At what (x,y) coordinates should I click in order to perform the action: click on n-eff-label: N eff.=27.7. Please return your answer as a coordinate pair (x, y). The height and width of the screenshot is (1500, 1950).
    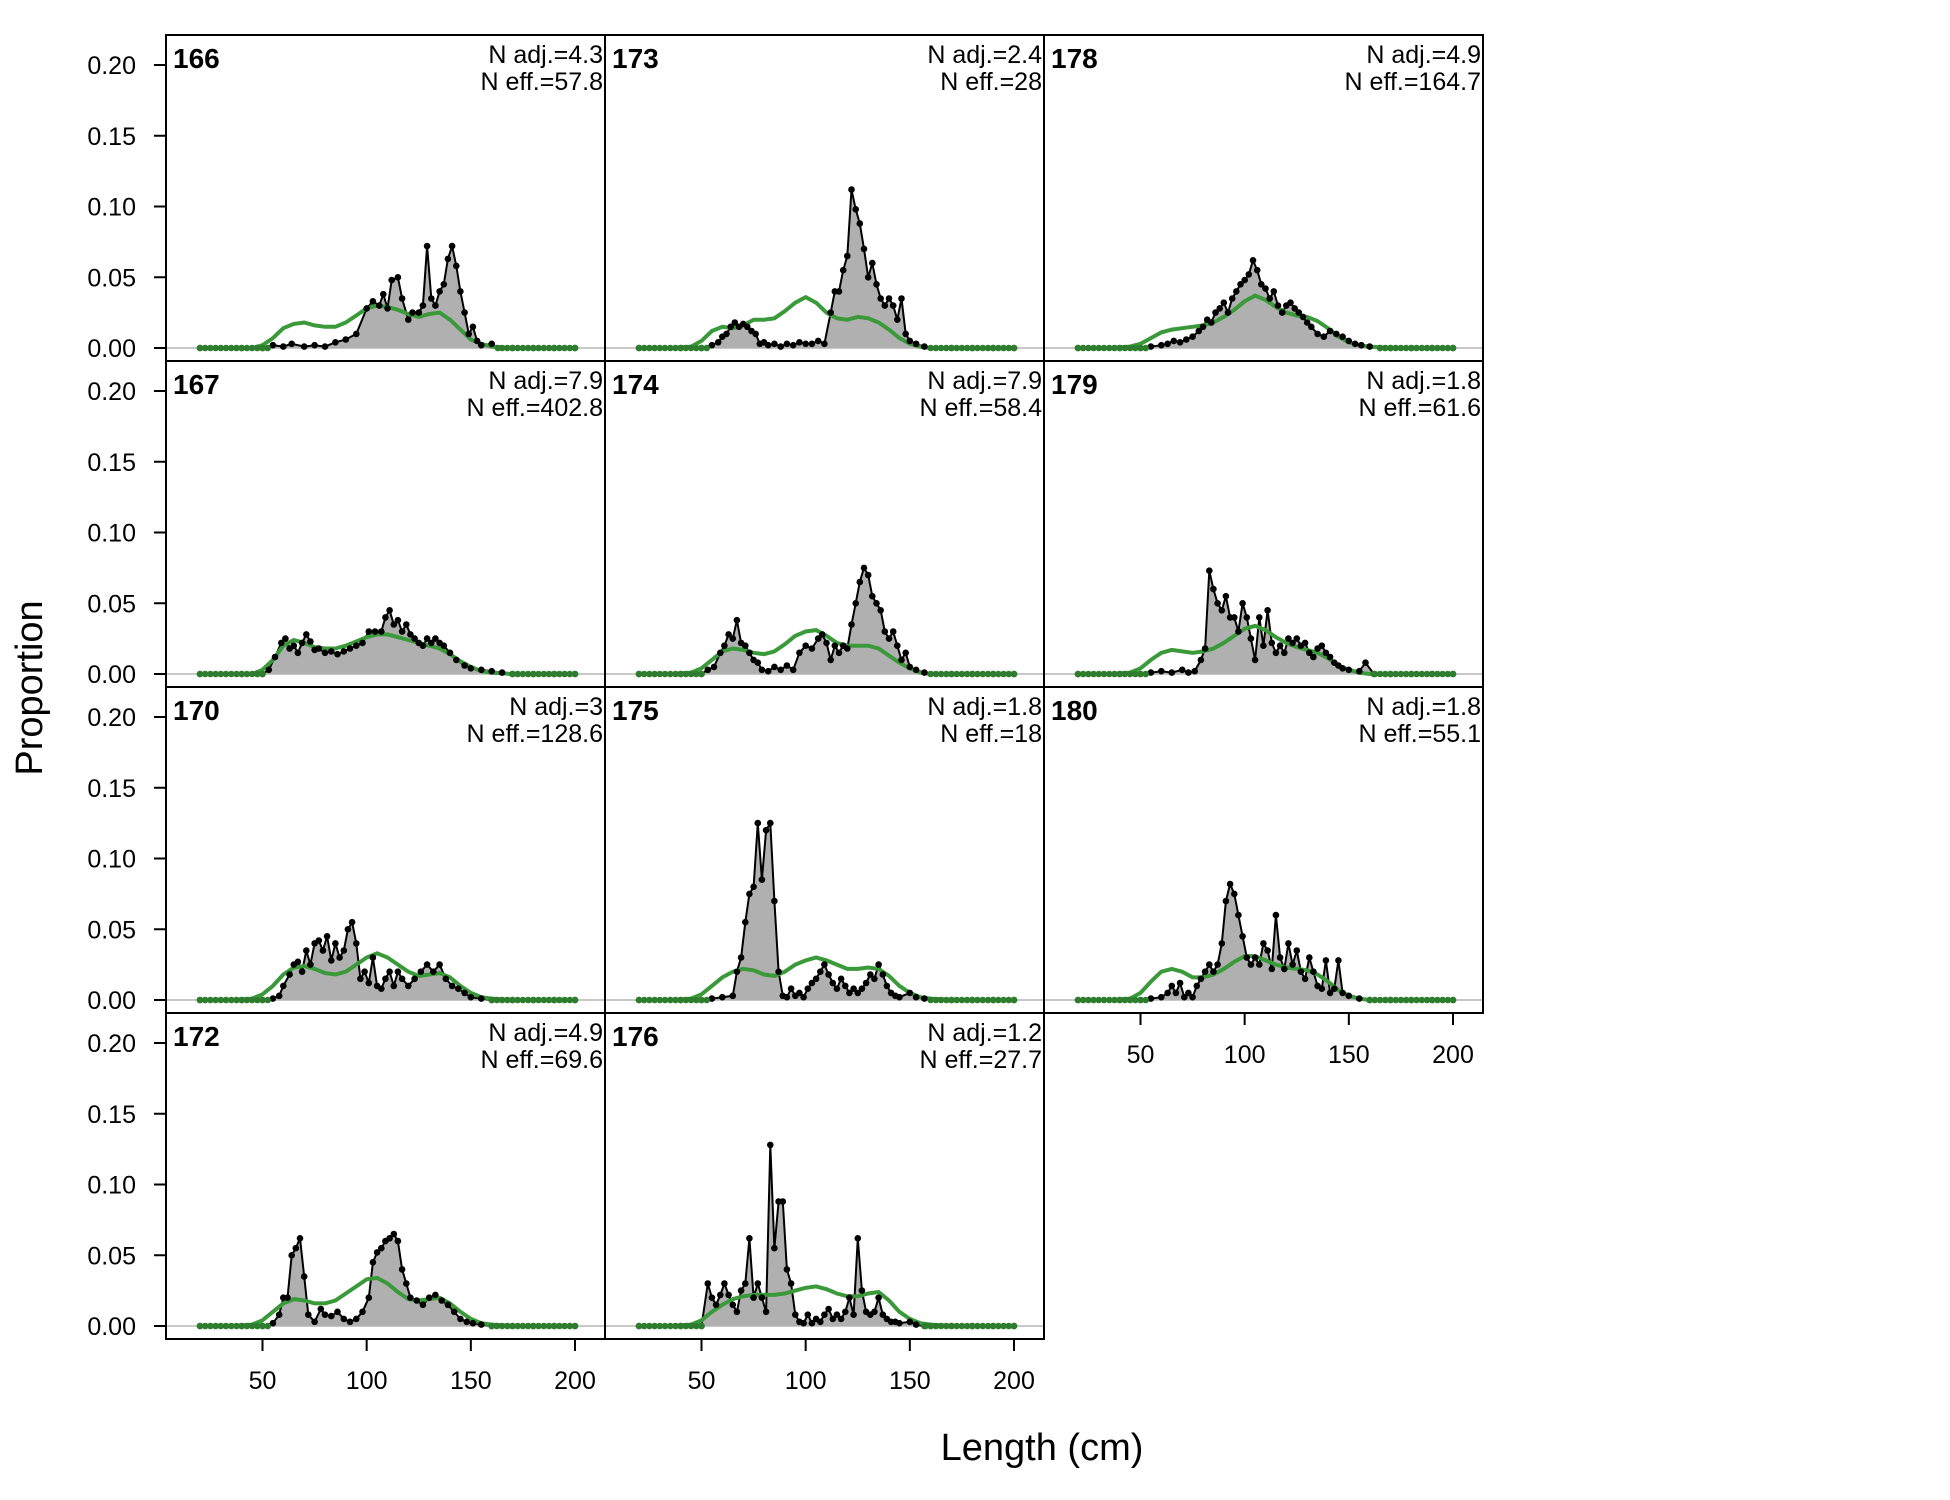
    Looking at the image, I should click on (980, 1060).